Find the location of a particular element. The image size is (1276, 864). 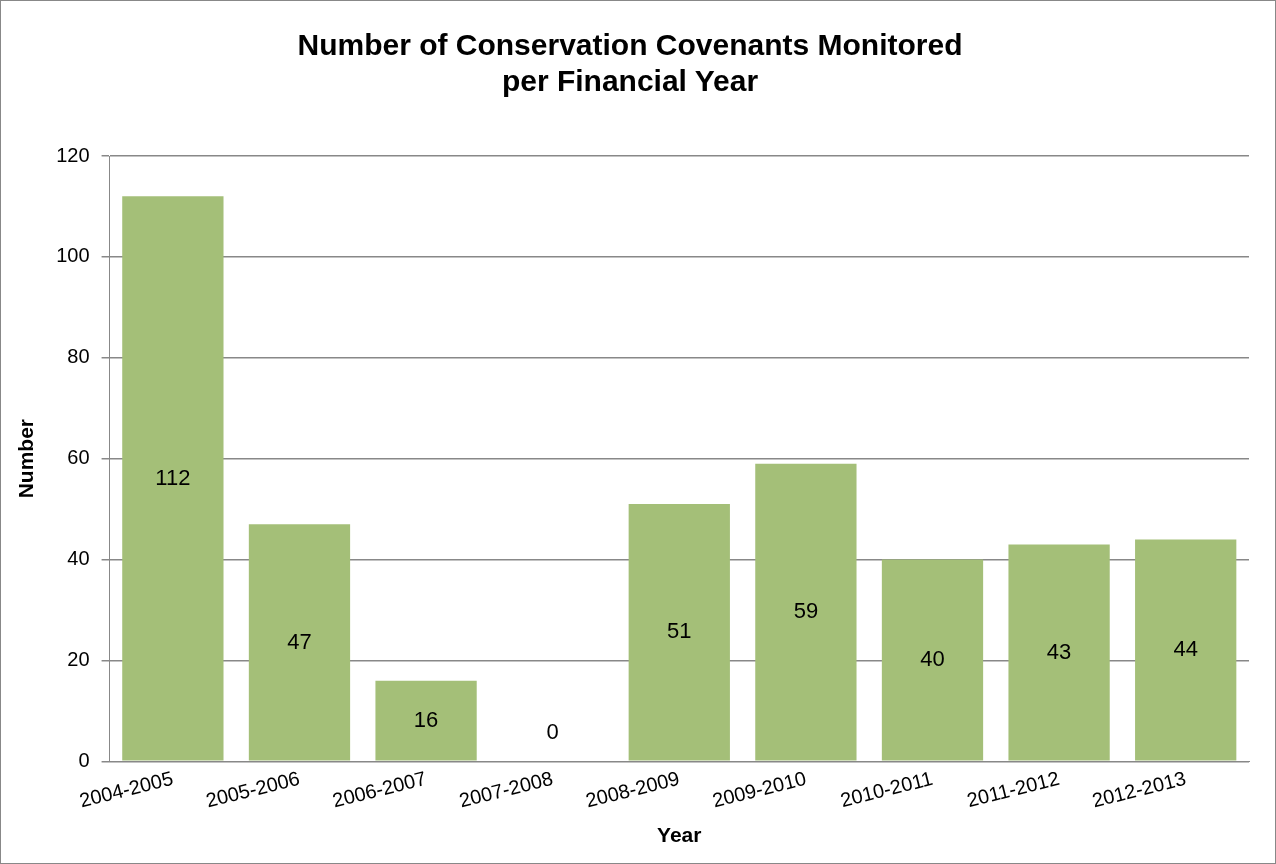

data-label: 44 is located at coordinates (1185, 649).